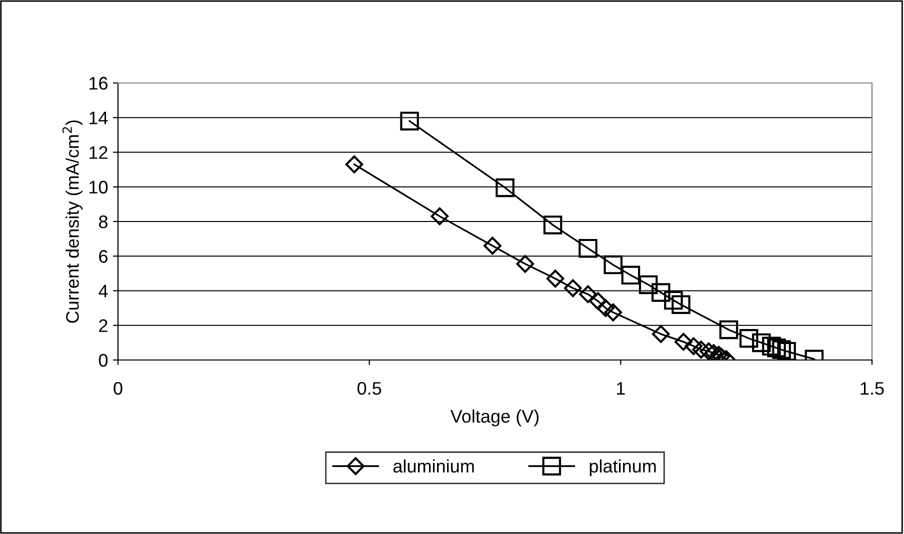 This screenshot has width=904, height=534. Describe the element at coordinates (621, 388) in the screenshot. I see `x-tick-label: 1` at that location.